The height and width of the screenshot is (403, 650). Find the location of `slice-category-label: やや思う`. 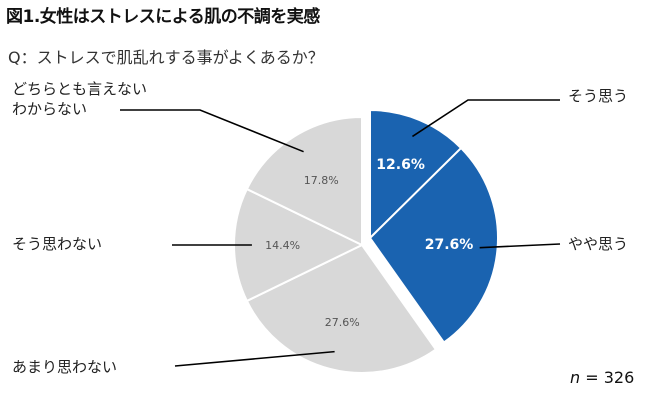

slice-category-label: やや思う is located at coordinates (598, 244).